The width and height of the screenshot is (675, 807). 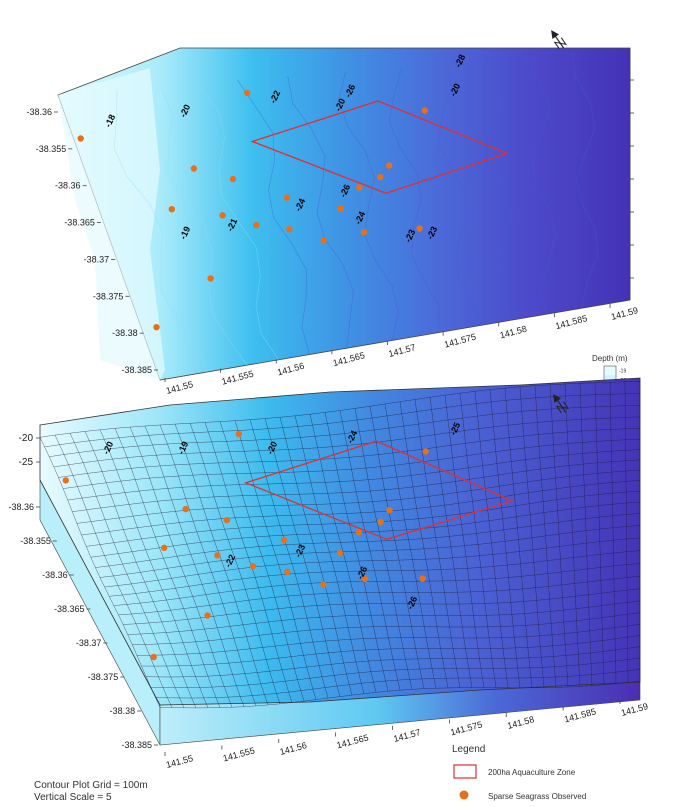 What do you see at coordinates (406, 735) in the screenshot?
I see `longitude-tick-label: 141.57` at bounding box center [406, 735].